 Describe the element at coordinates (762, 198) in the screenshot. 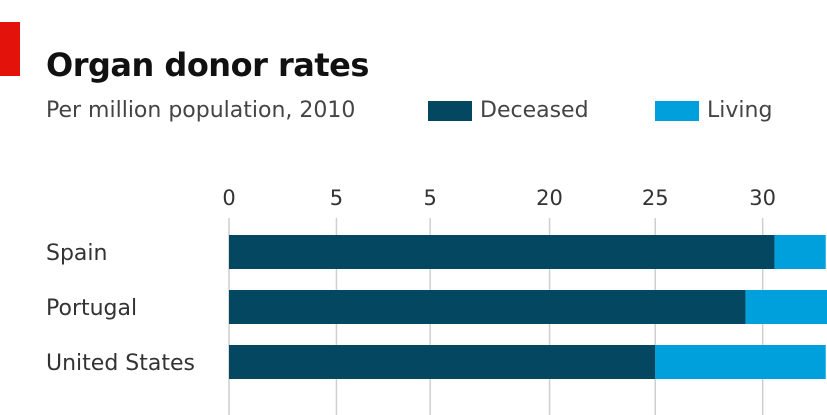

I see `x-tick-label-5: 30` at that location.